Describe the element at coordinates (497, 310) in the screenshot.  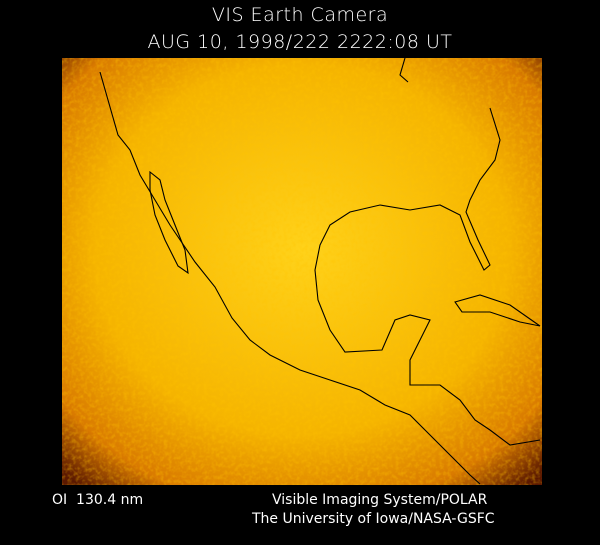
I see `island-cuba` at that location.